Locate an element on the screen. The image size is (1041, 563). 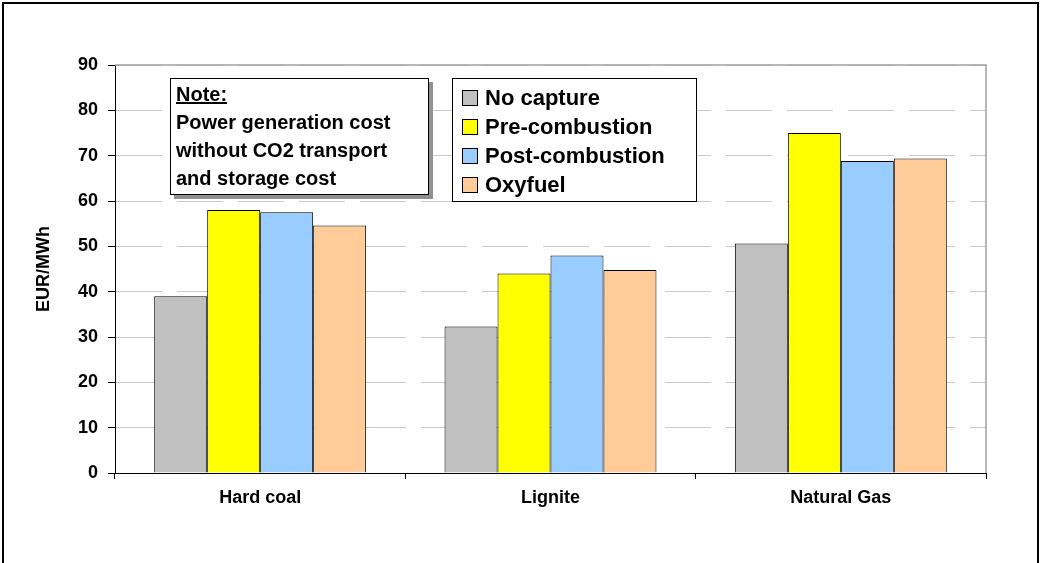
legend-label: No capture is located at coordinates (542, 97).